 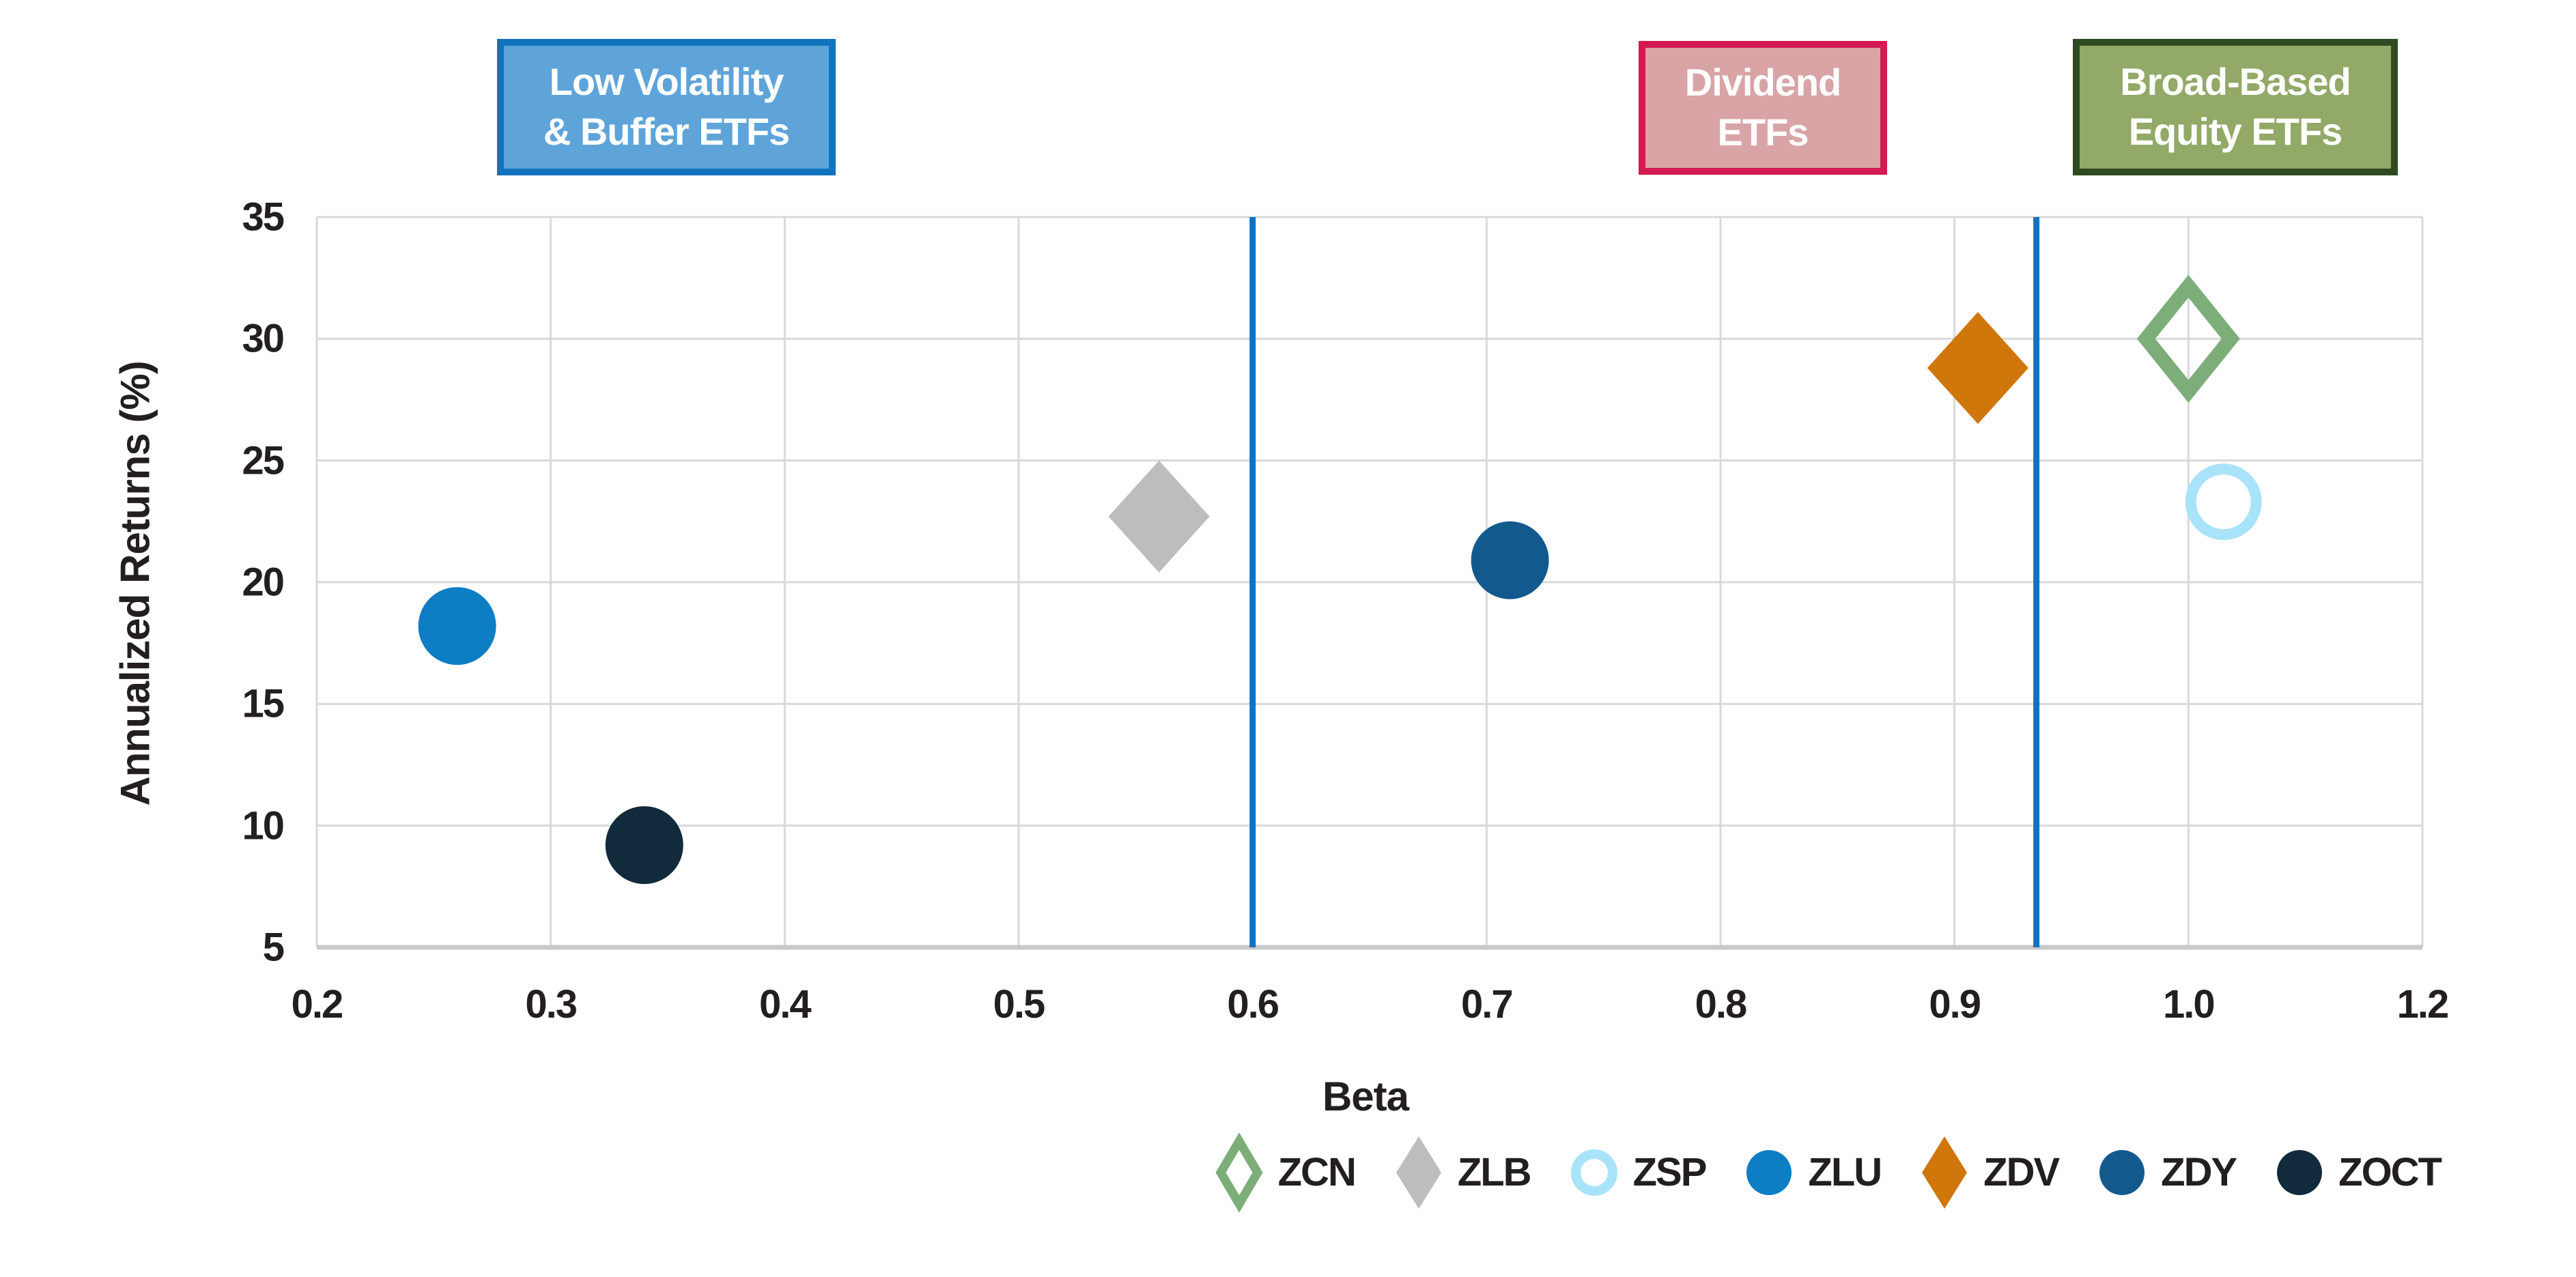 I want to click on legend-label: ZDV, so click(x=2022, y=1172).